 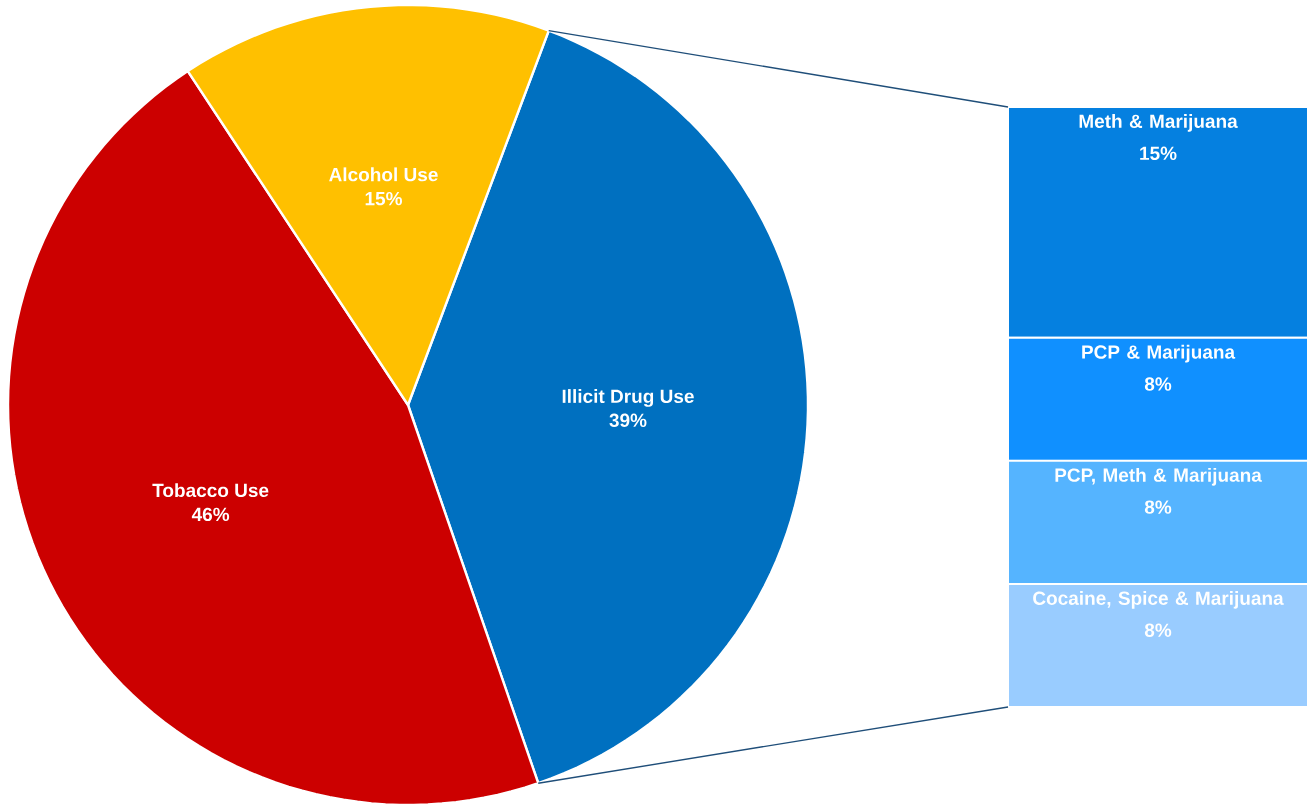 I want to click on series-label: Meth & Marijuana, so click(x=1158, y=123).